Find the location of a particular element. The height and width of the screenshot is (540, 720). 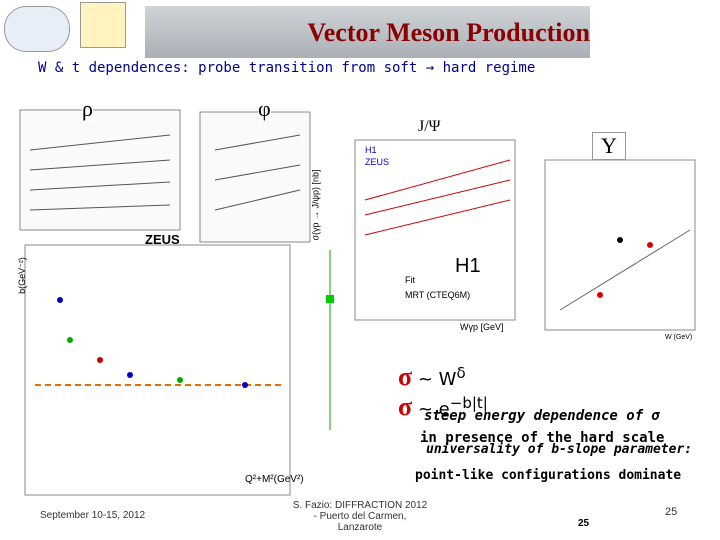

note: steep energy dependence of σ is located at coordinates (542, 416).